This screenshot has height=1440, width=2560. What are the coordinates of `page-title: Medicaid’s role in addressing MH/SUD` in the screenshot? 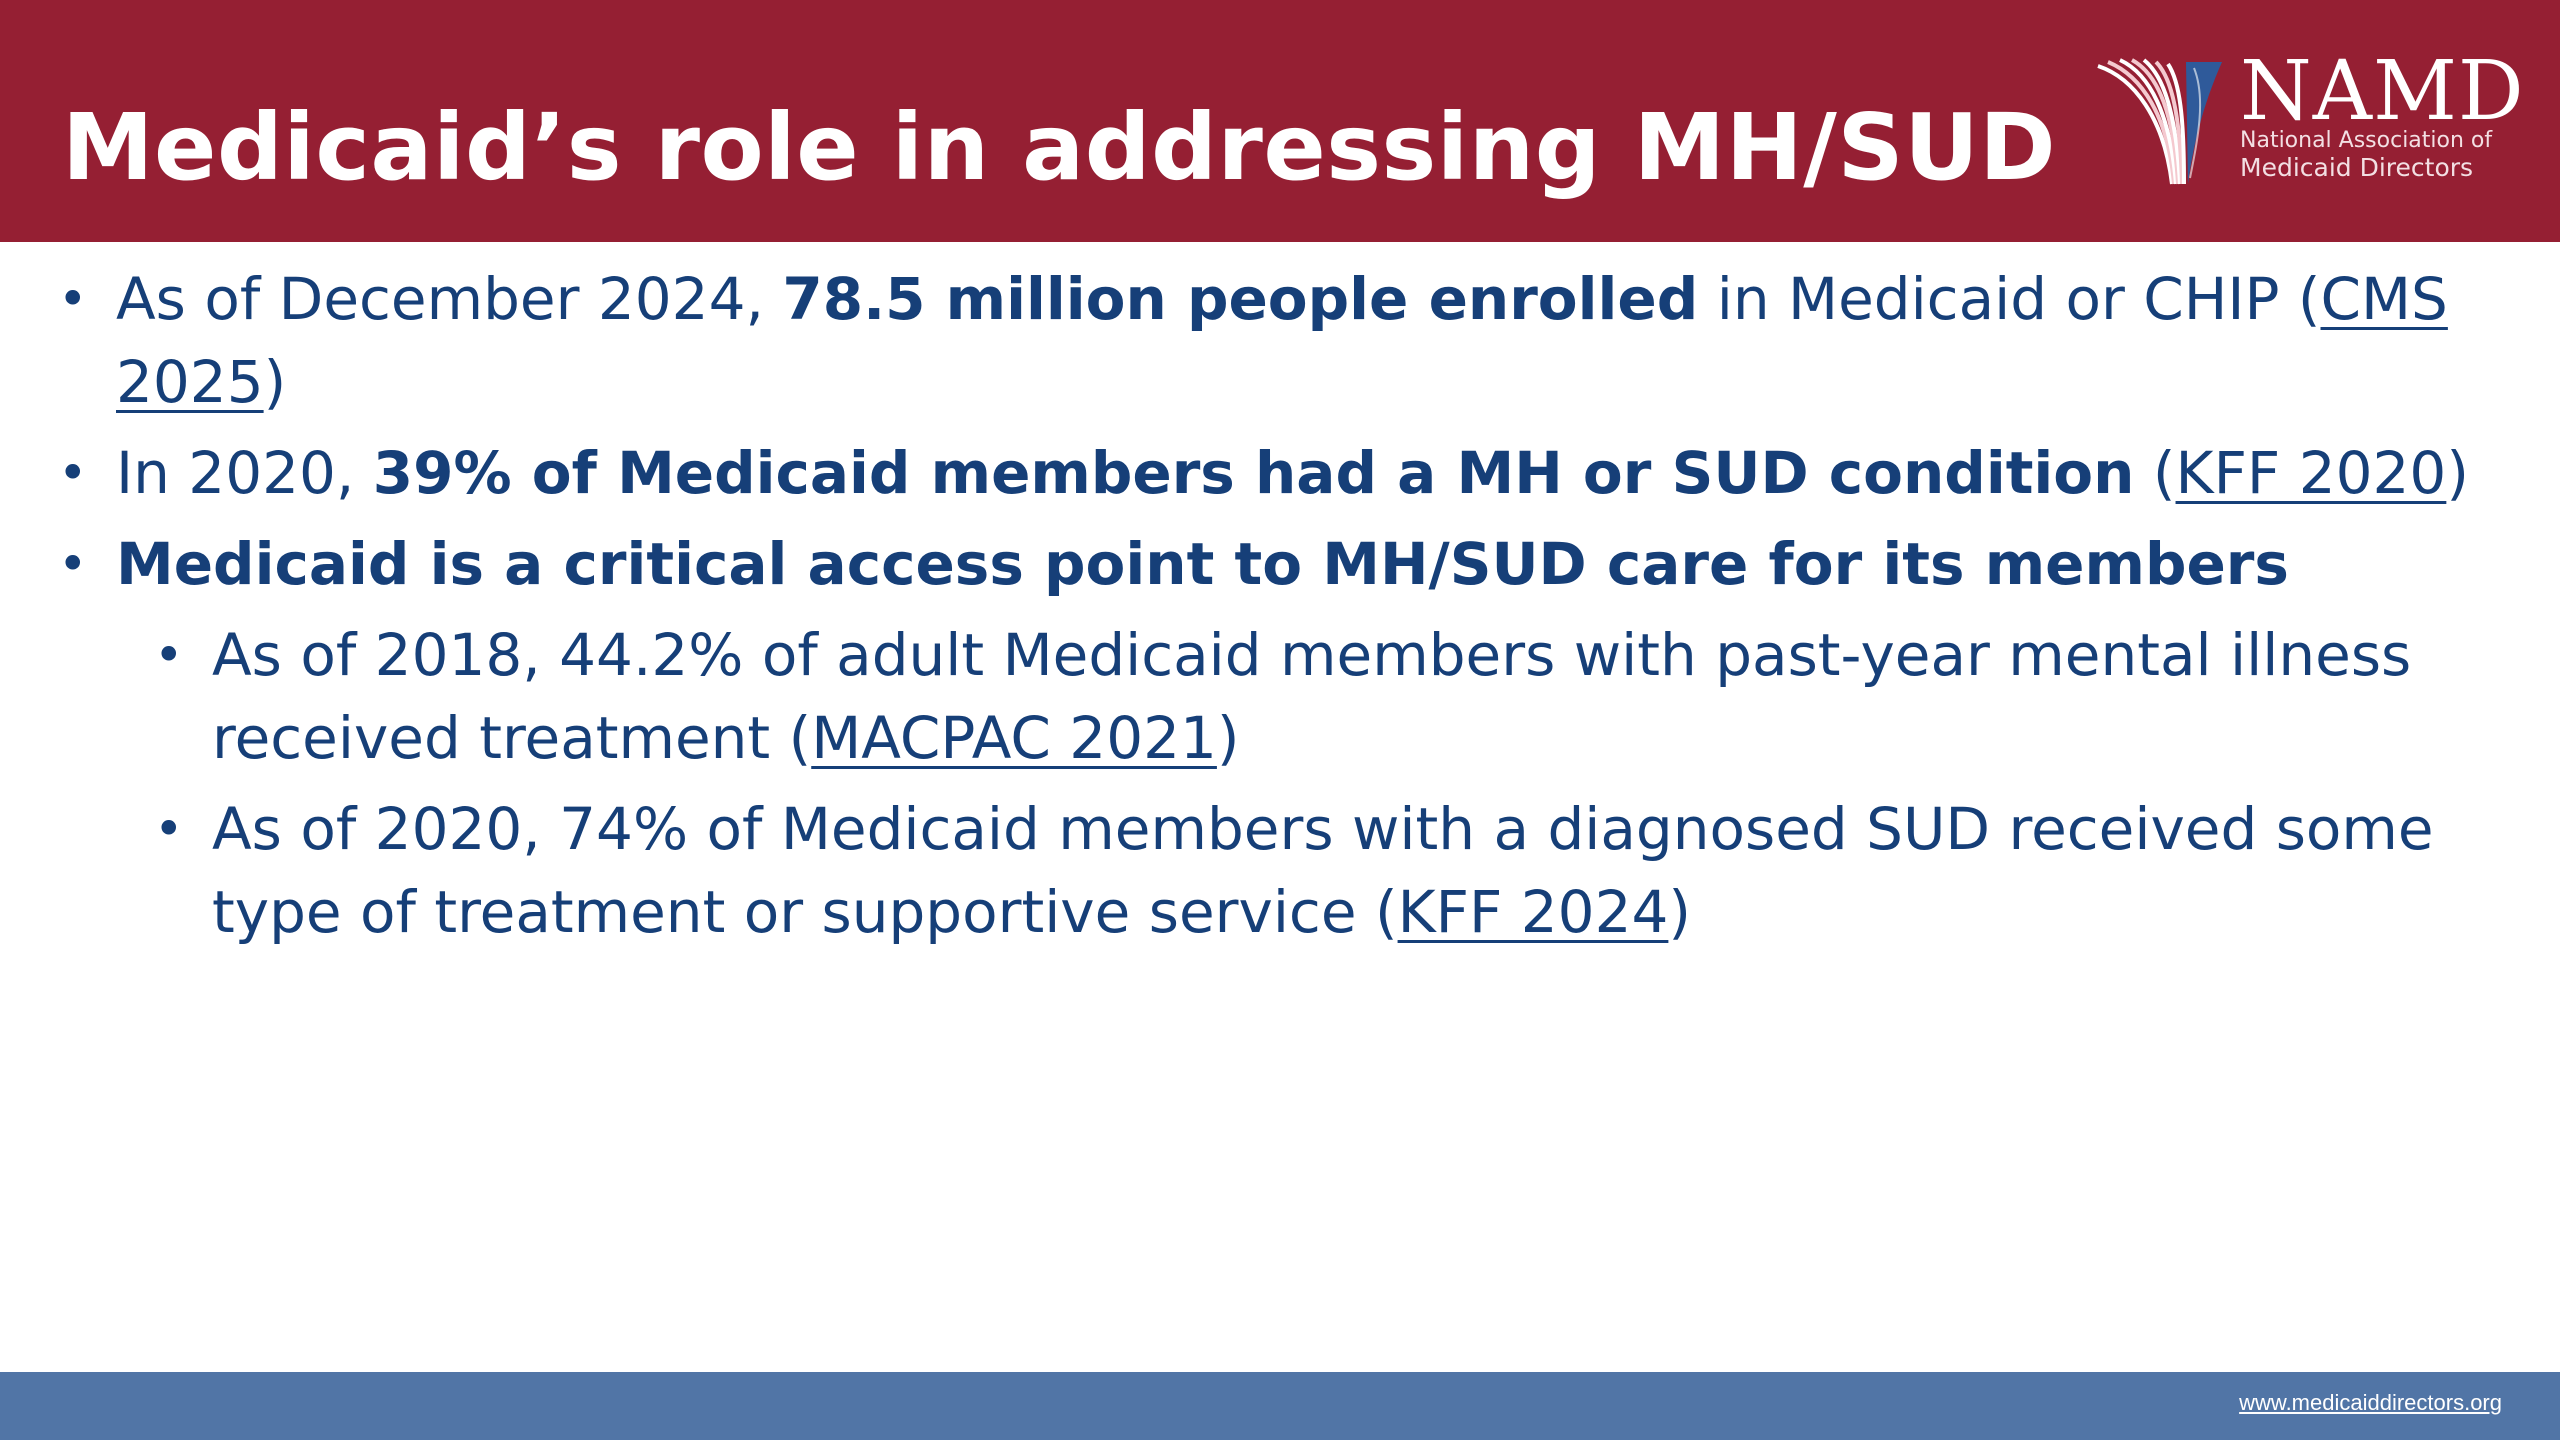 It's located at (1059, 147).